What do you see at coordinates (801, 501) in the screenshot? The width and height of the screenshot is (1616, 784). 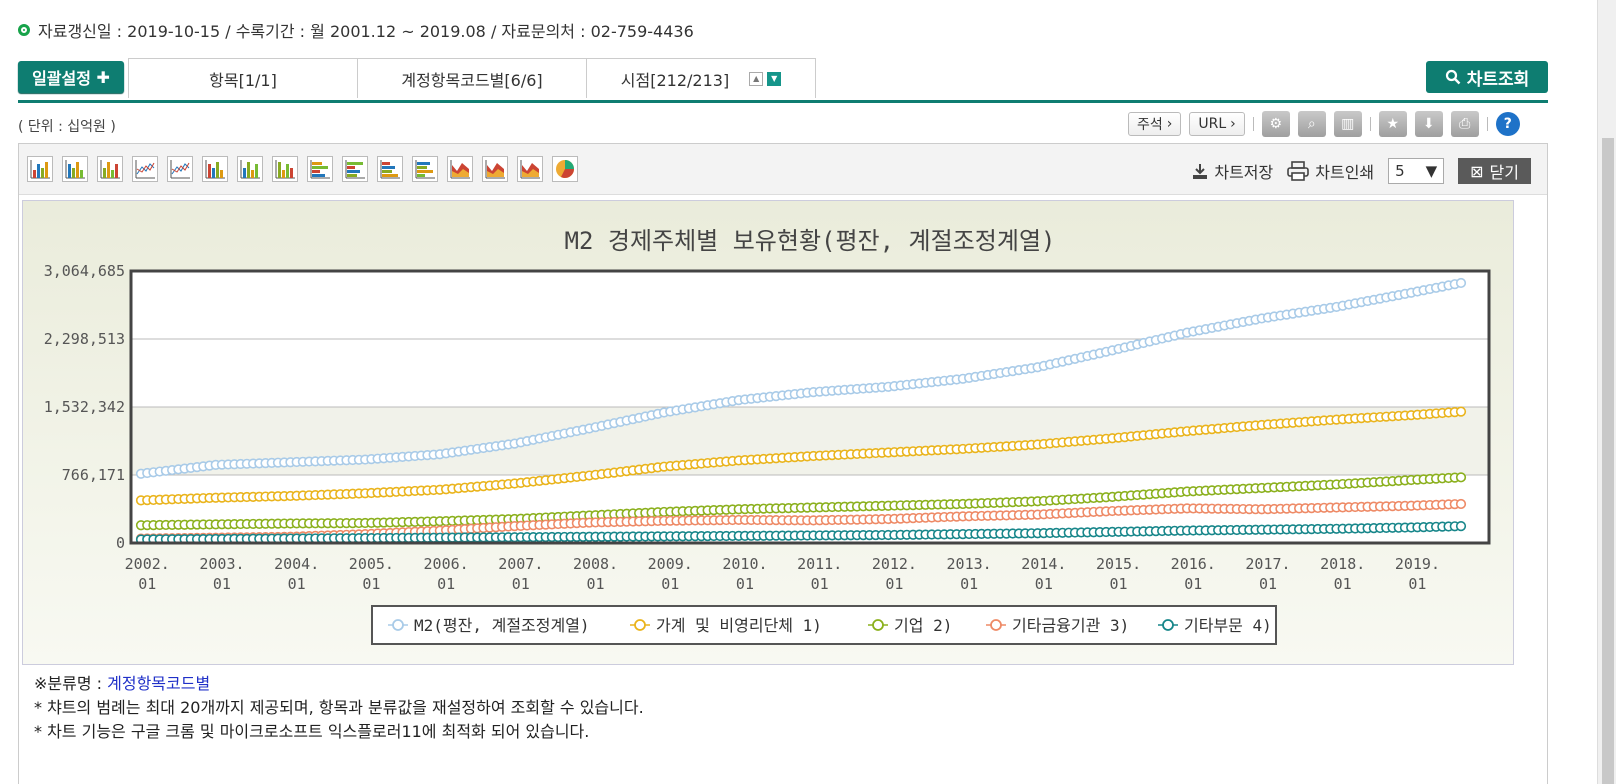 I see `series-기업 2)` at bounding box center [801, 501].